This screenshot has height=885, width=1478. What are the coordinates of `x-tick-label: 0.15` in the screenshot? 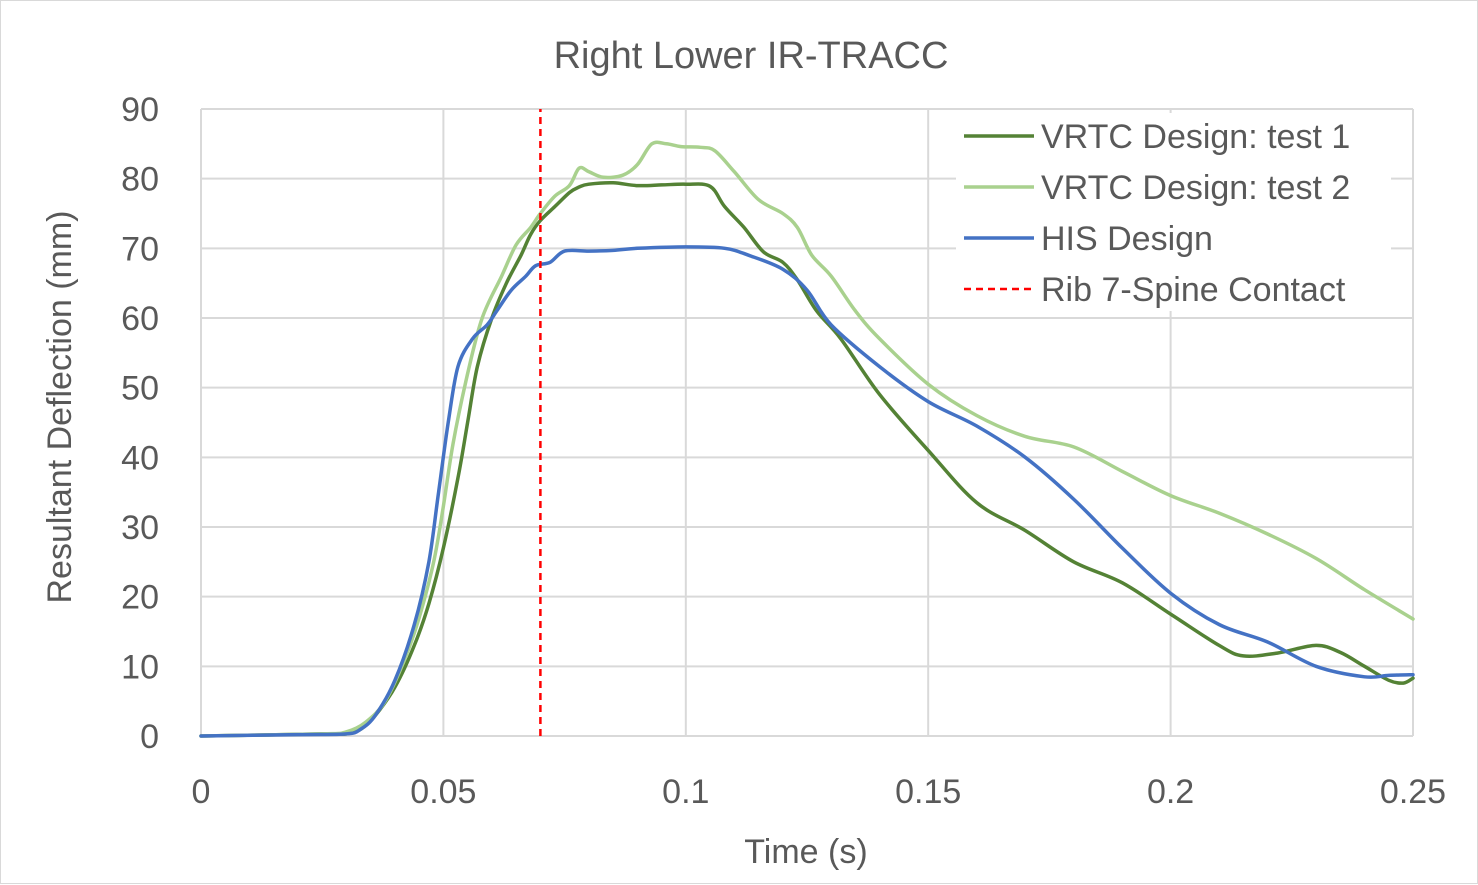 It's located at (928, 792).